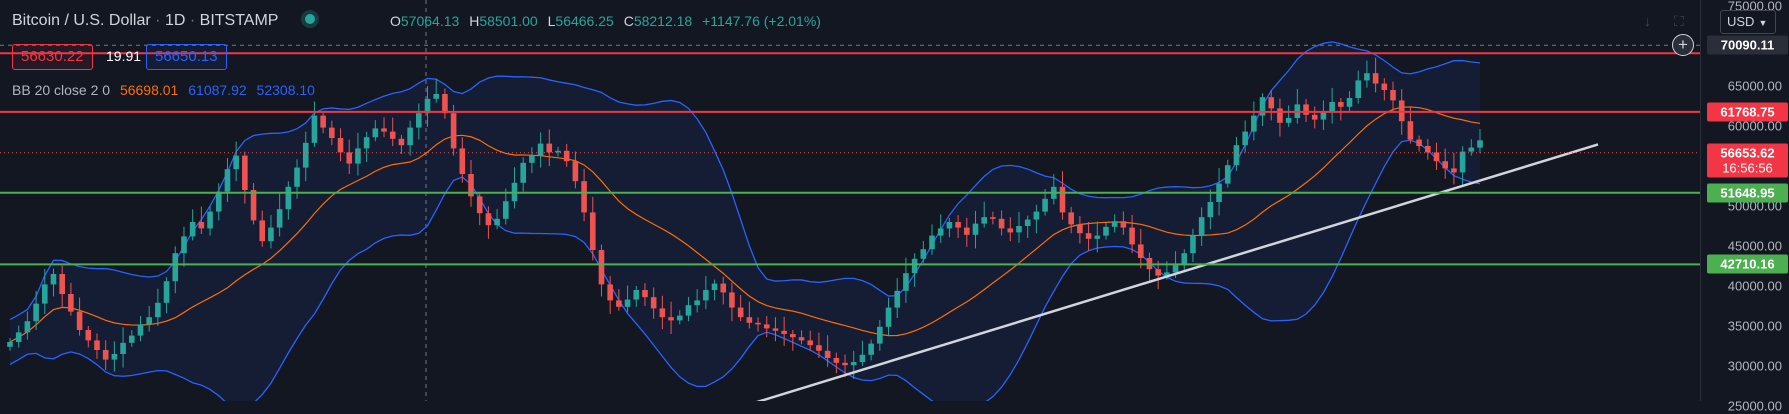 Image resolution: width=1789 pixels, height=414 pixels. Describe the element at coordinates (186, 57) in the screenshot. I see `buy-button: 56650.13` at that location.